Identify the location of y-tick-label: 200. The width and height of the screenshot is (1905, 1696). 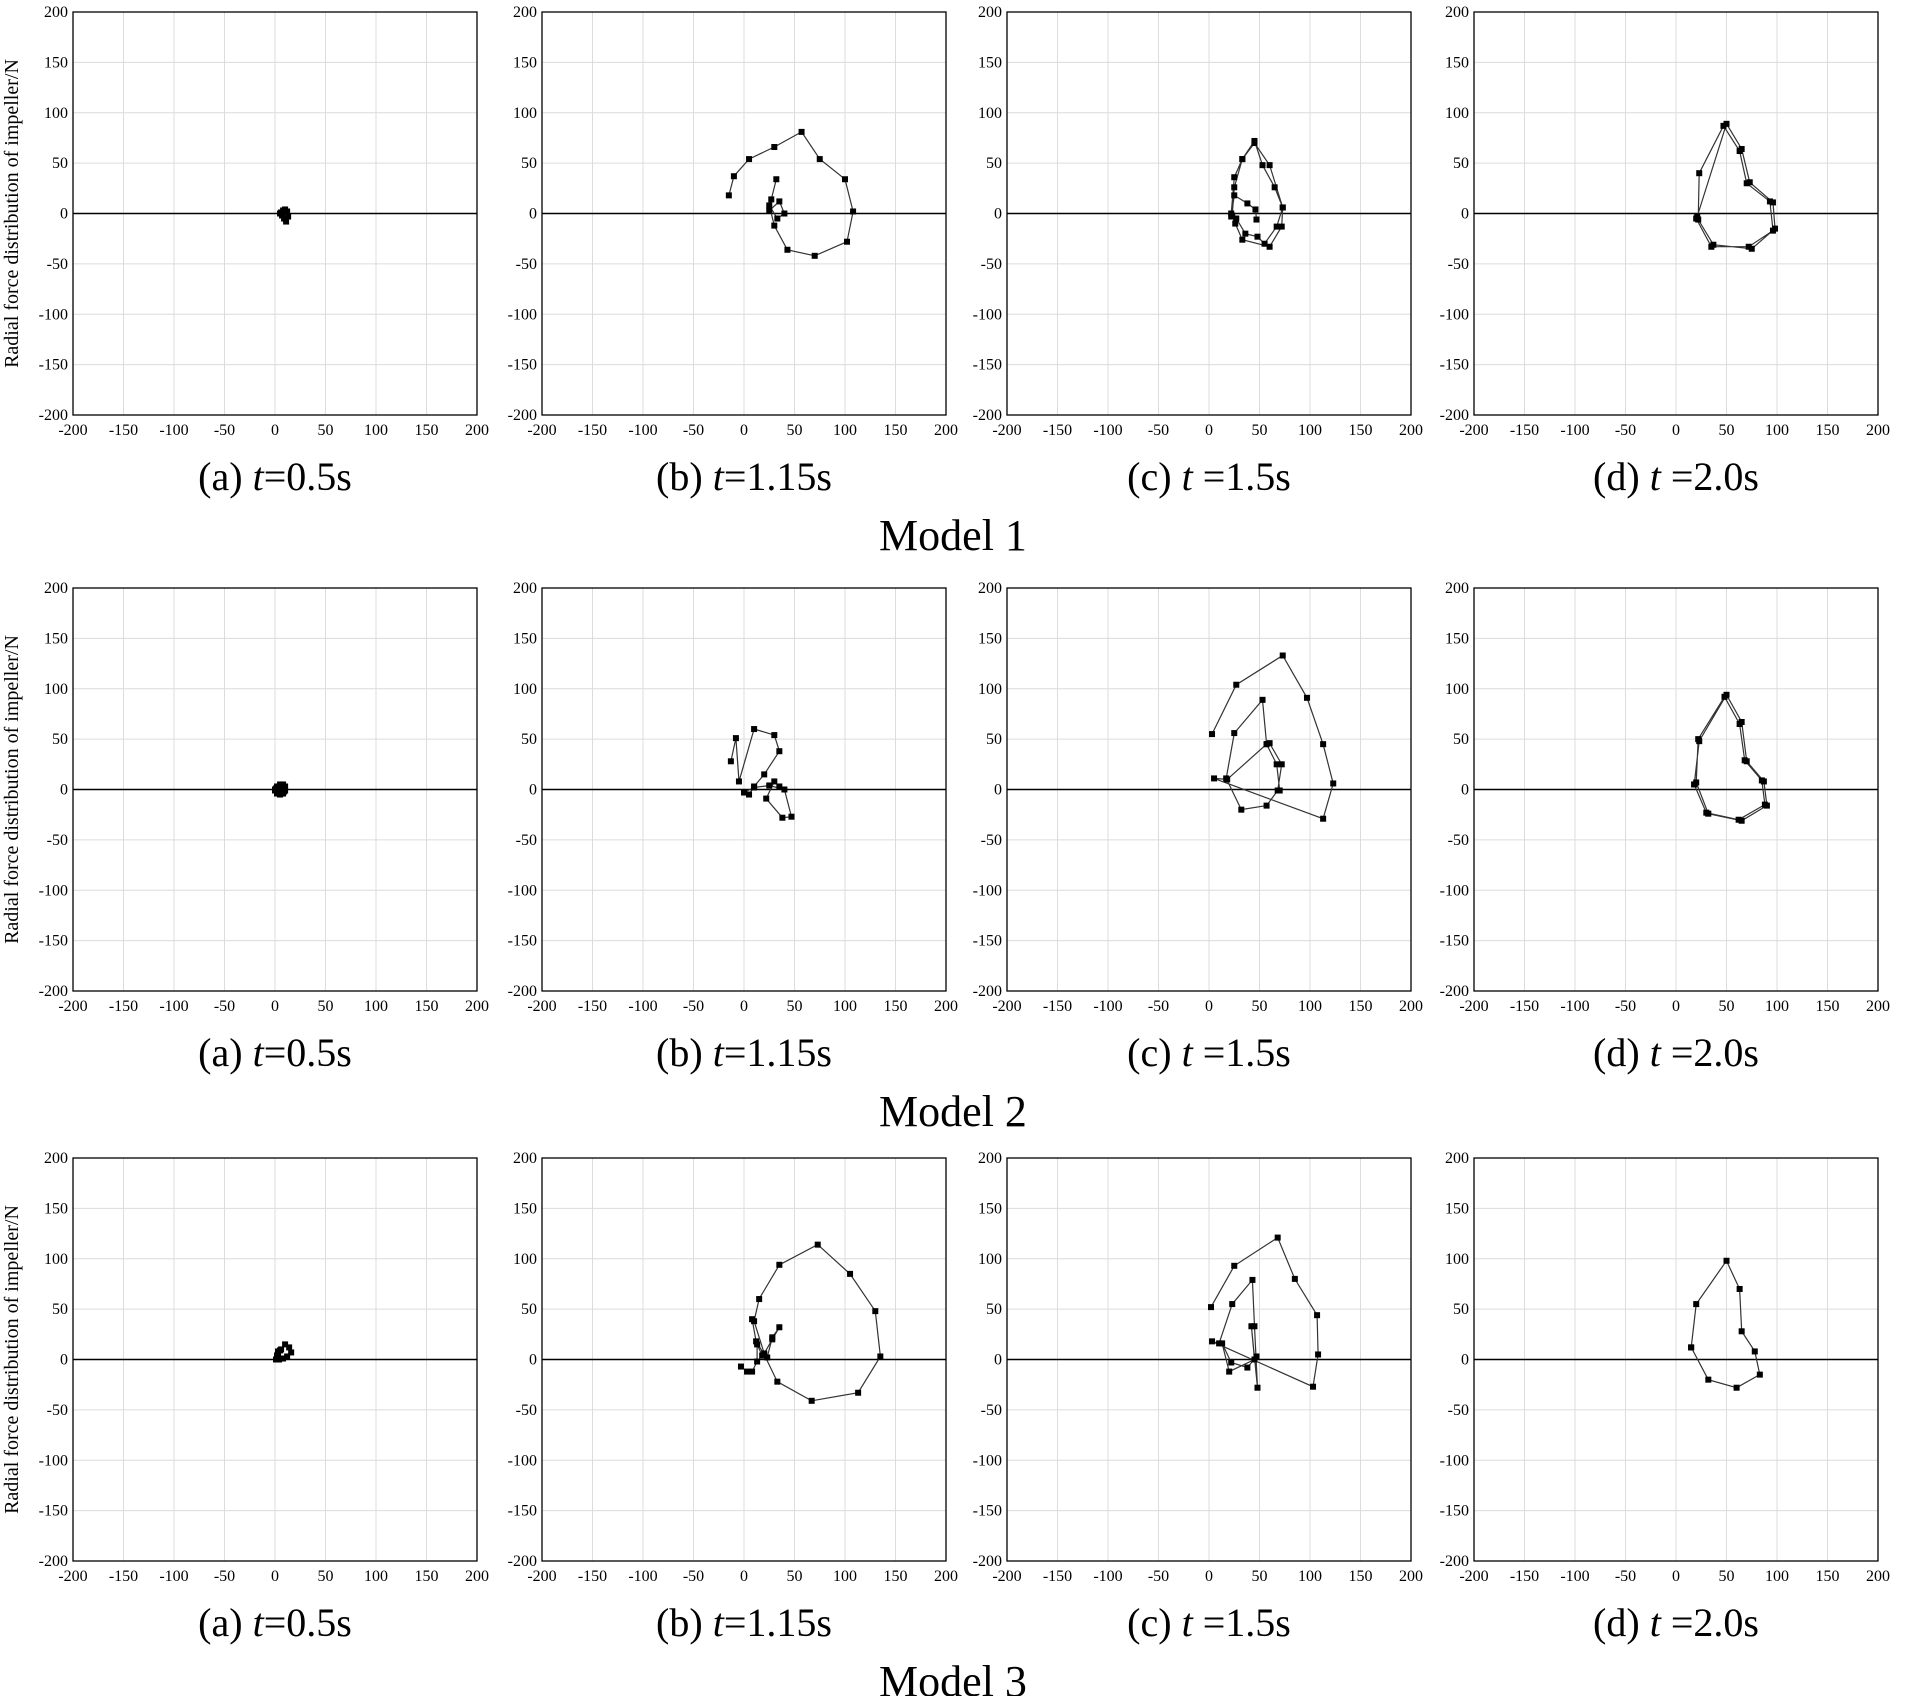
(1457, 588).